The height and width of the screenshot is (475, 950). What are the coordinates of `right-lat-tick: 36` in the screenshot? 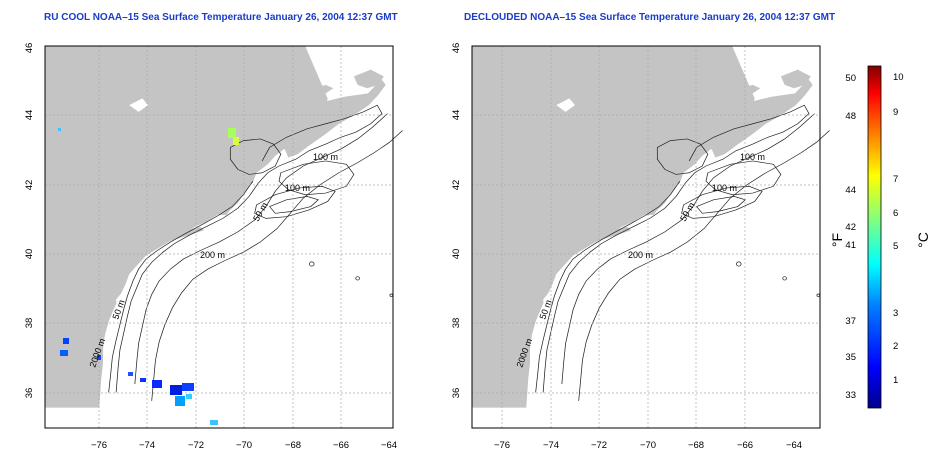 It's located at (456, 393).